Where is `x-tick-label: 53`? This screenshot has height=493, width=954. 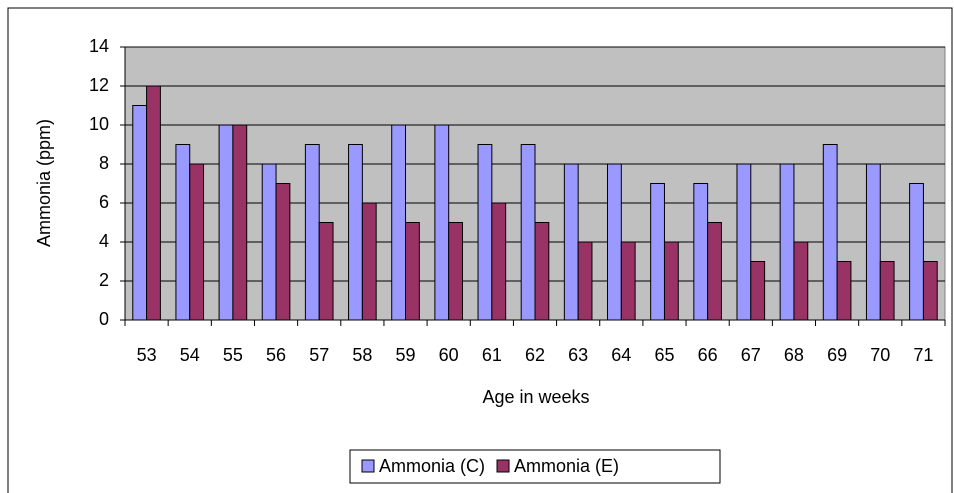 x-tick-label: 53 is located at coordinates (147, 355).